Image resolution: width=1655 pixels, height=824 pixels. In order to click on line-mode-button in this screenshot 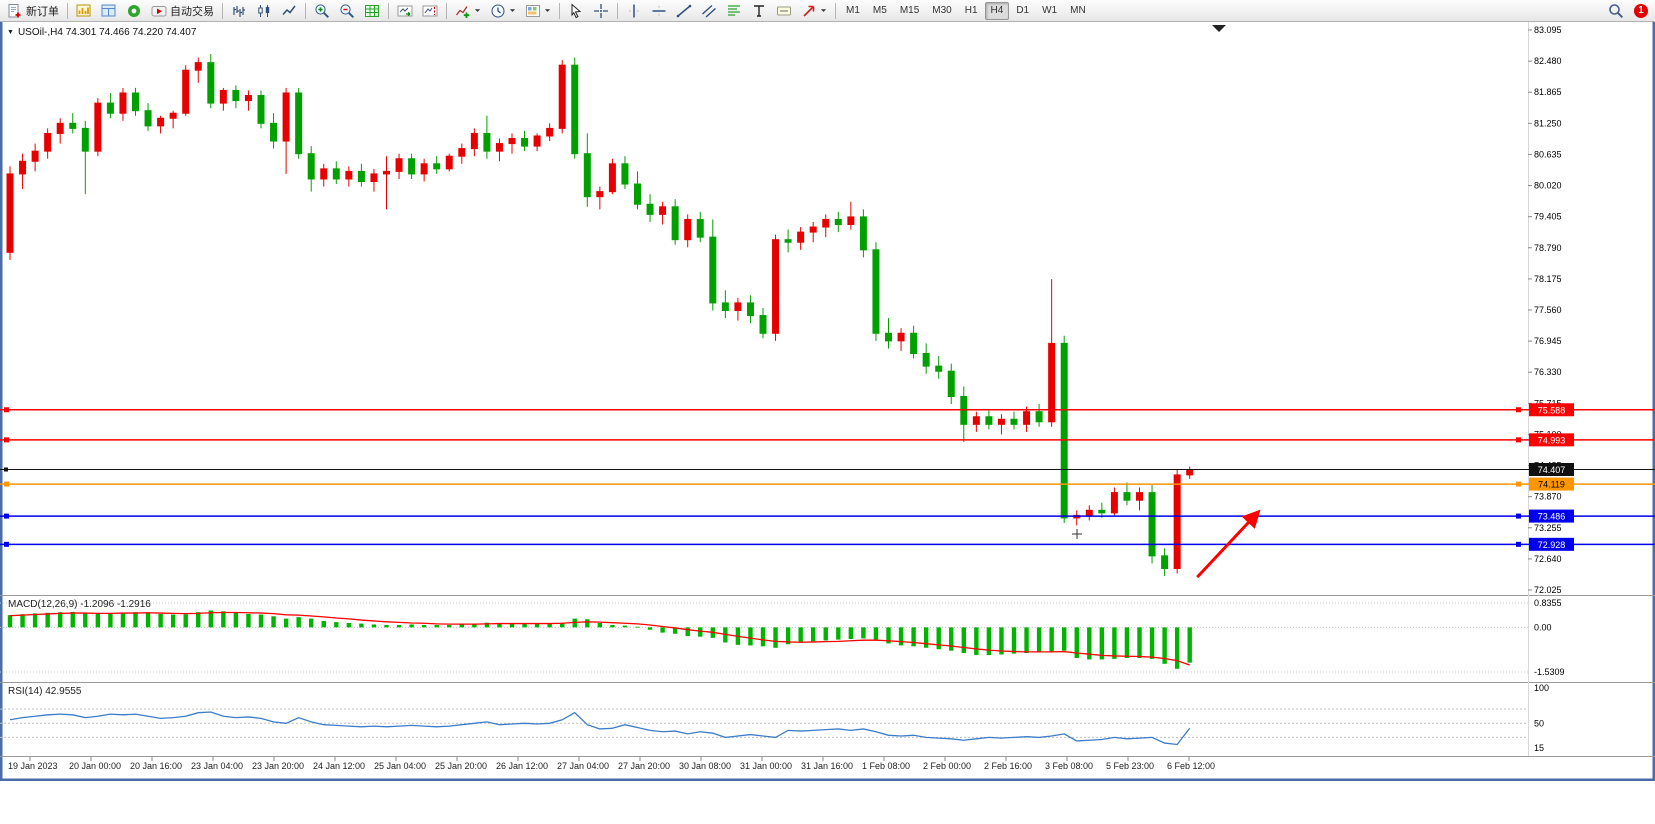, I will do `click(289, 11)`.